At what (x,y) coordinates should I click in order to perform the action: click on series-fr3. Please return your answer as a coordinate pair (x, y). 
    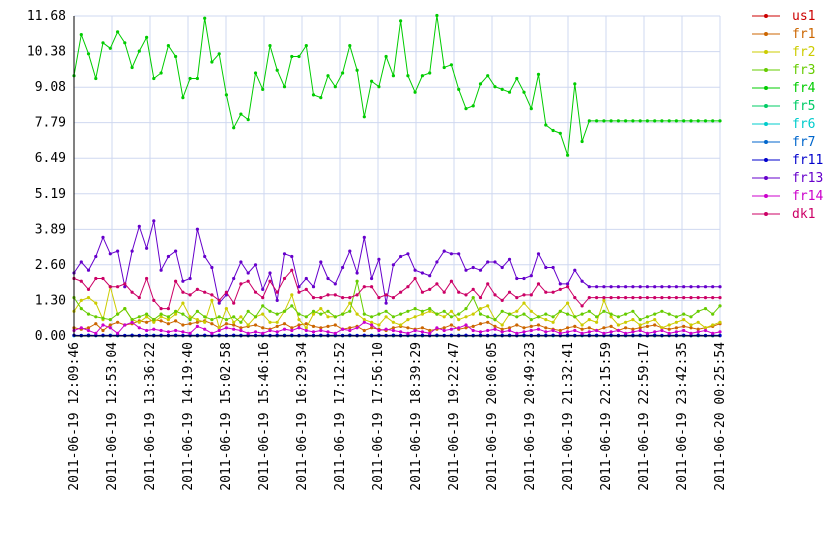
    Looking at the image, I should click on (397, 301).